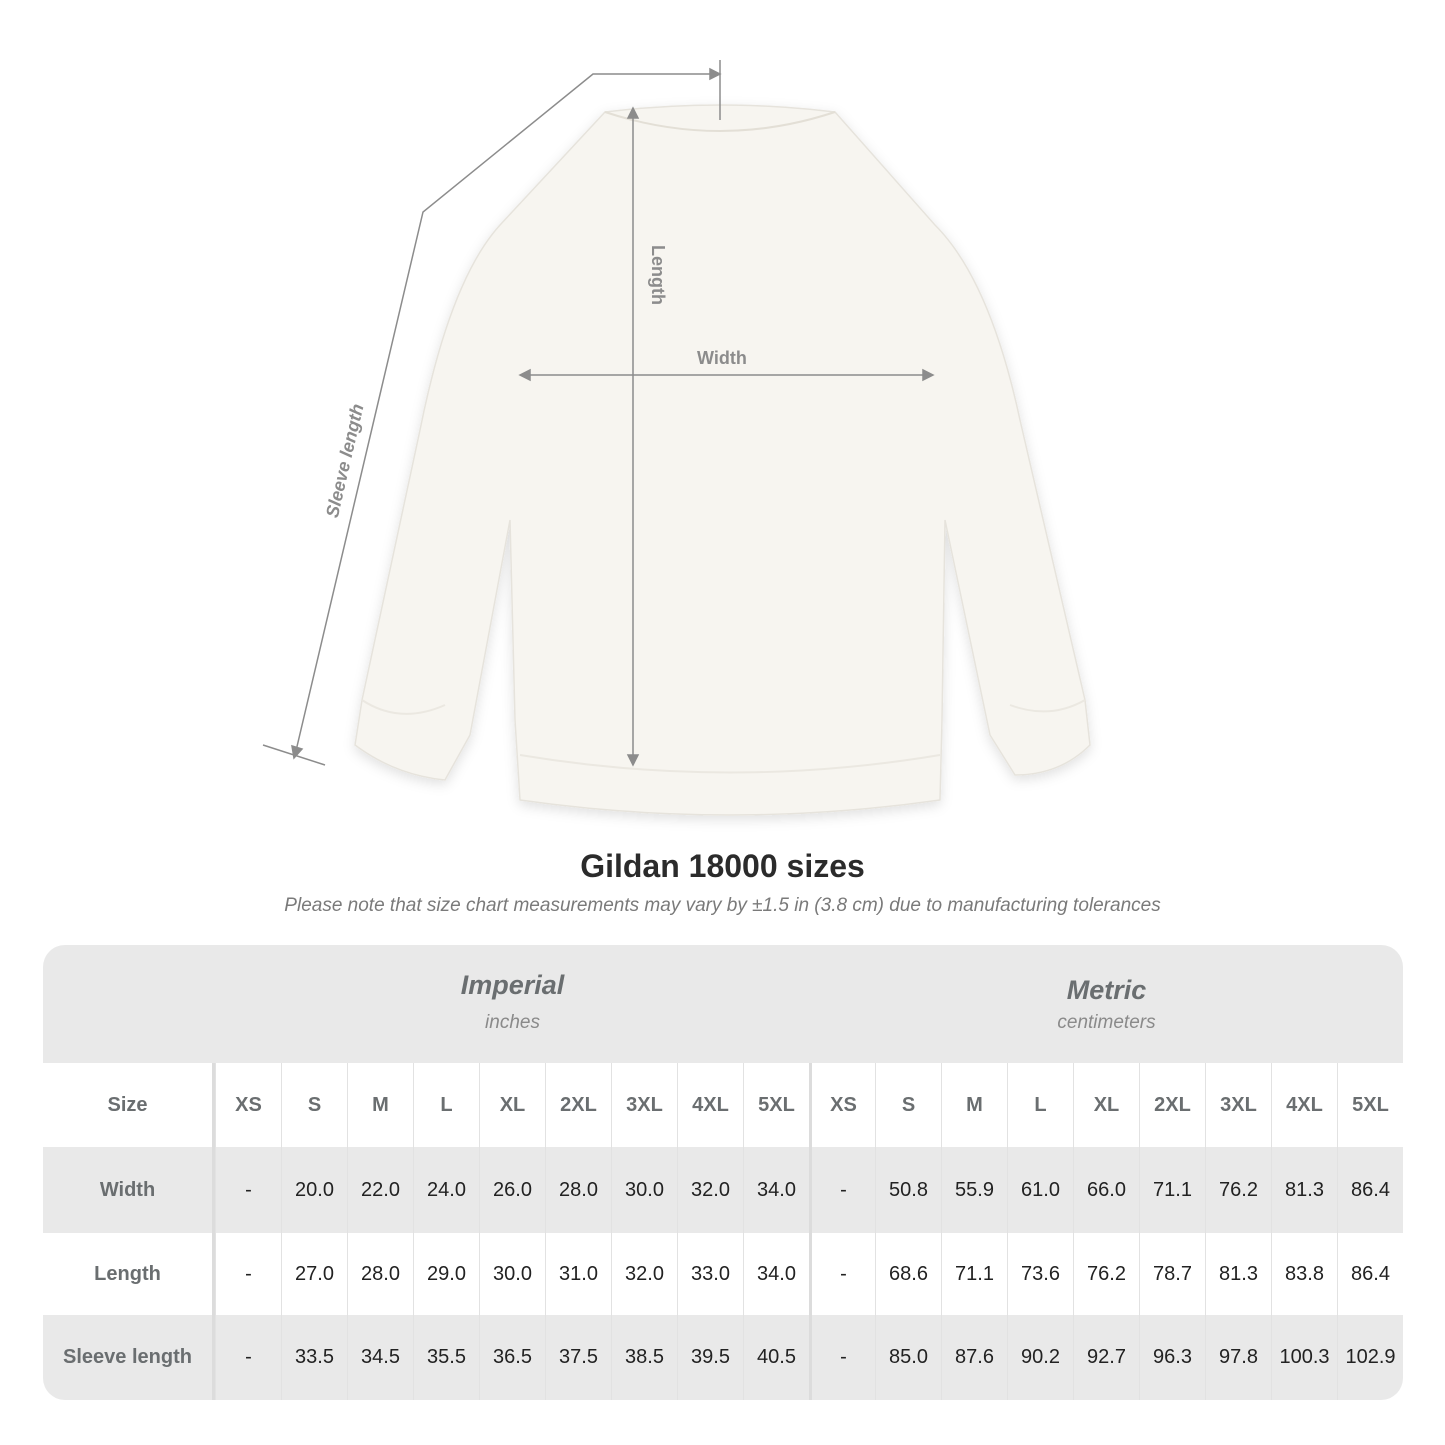 This screenshot has height=1445, width=1445. Describe the element at coordinates (776, 1105) in the screenshot. I see `imperial-size-5xl: 5XL` at that location.